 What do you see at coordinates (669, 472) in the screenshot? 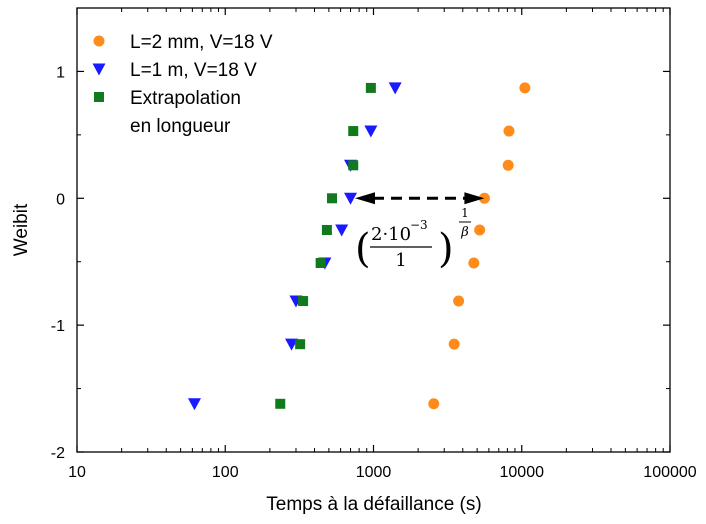
I see `x-tick-label: 100000` at bounding box center [669, 472].